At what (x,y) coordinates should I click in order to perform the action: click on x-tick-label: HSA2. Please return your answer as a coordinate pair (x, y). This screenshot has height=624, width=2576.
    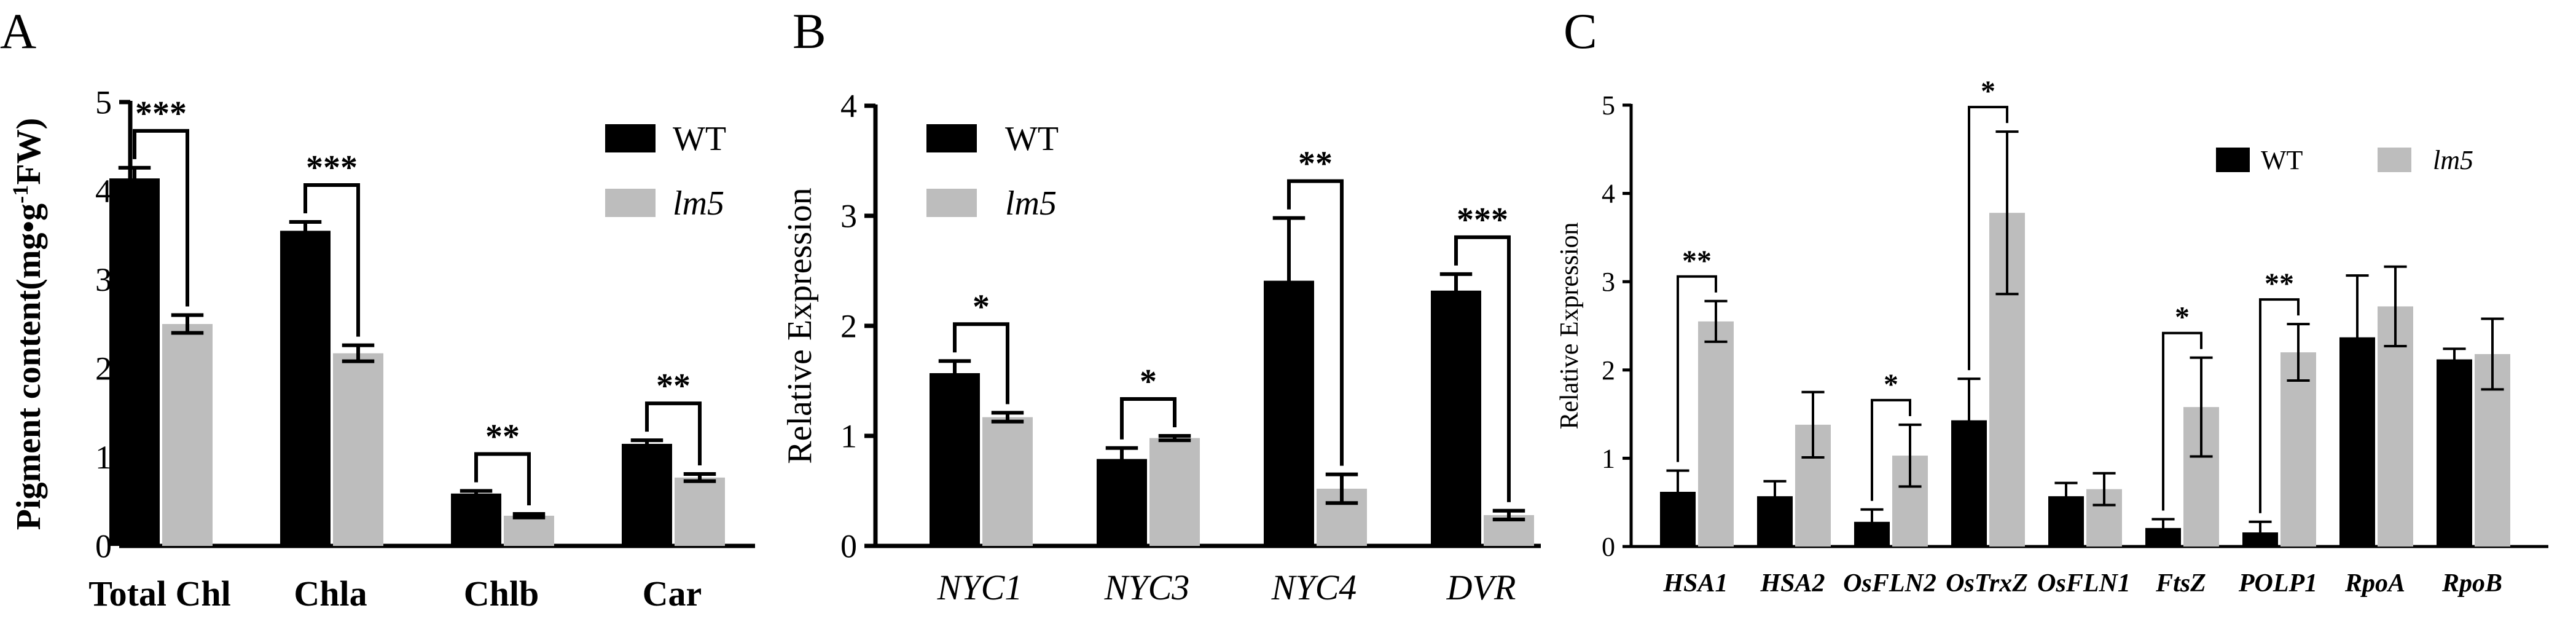
    Looking at the image, I should click on (1792, 583).